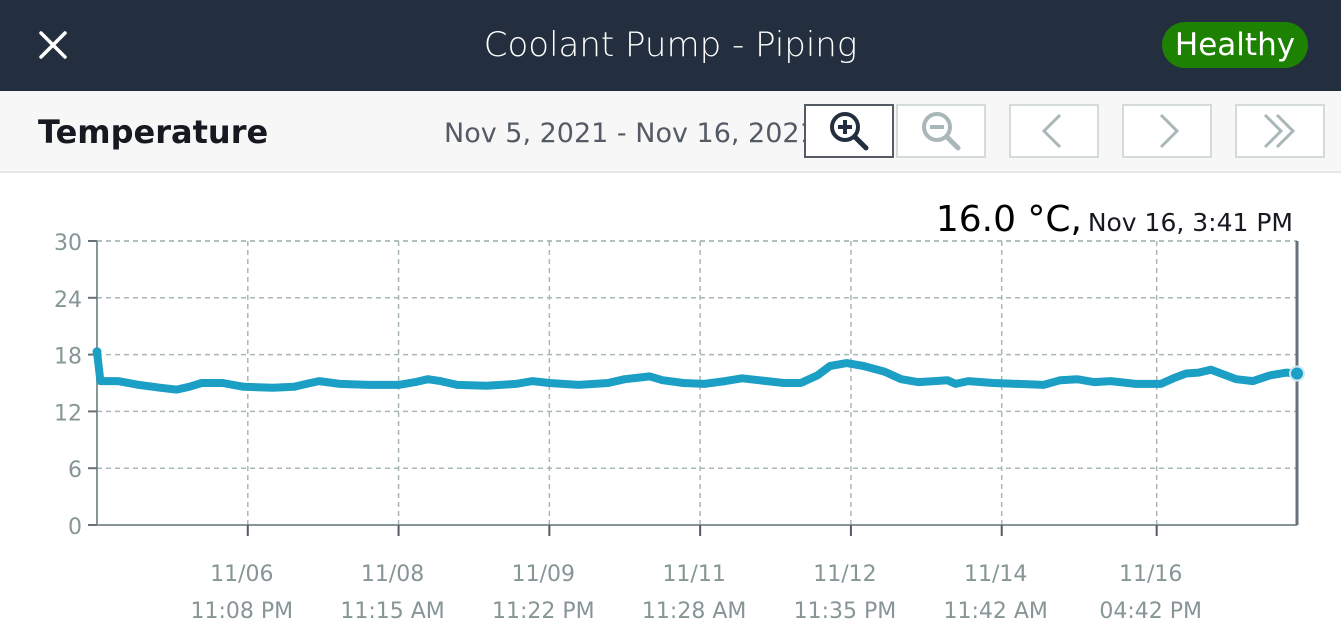 Image resolution: width=1341 pixels, height=630 pixels. I want to click on zoom-in-icon, so click(849, 131).